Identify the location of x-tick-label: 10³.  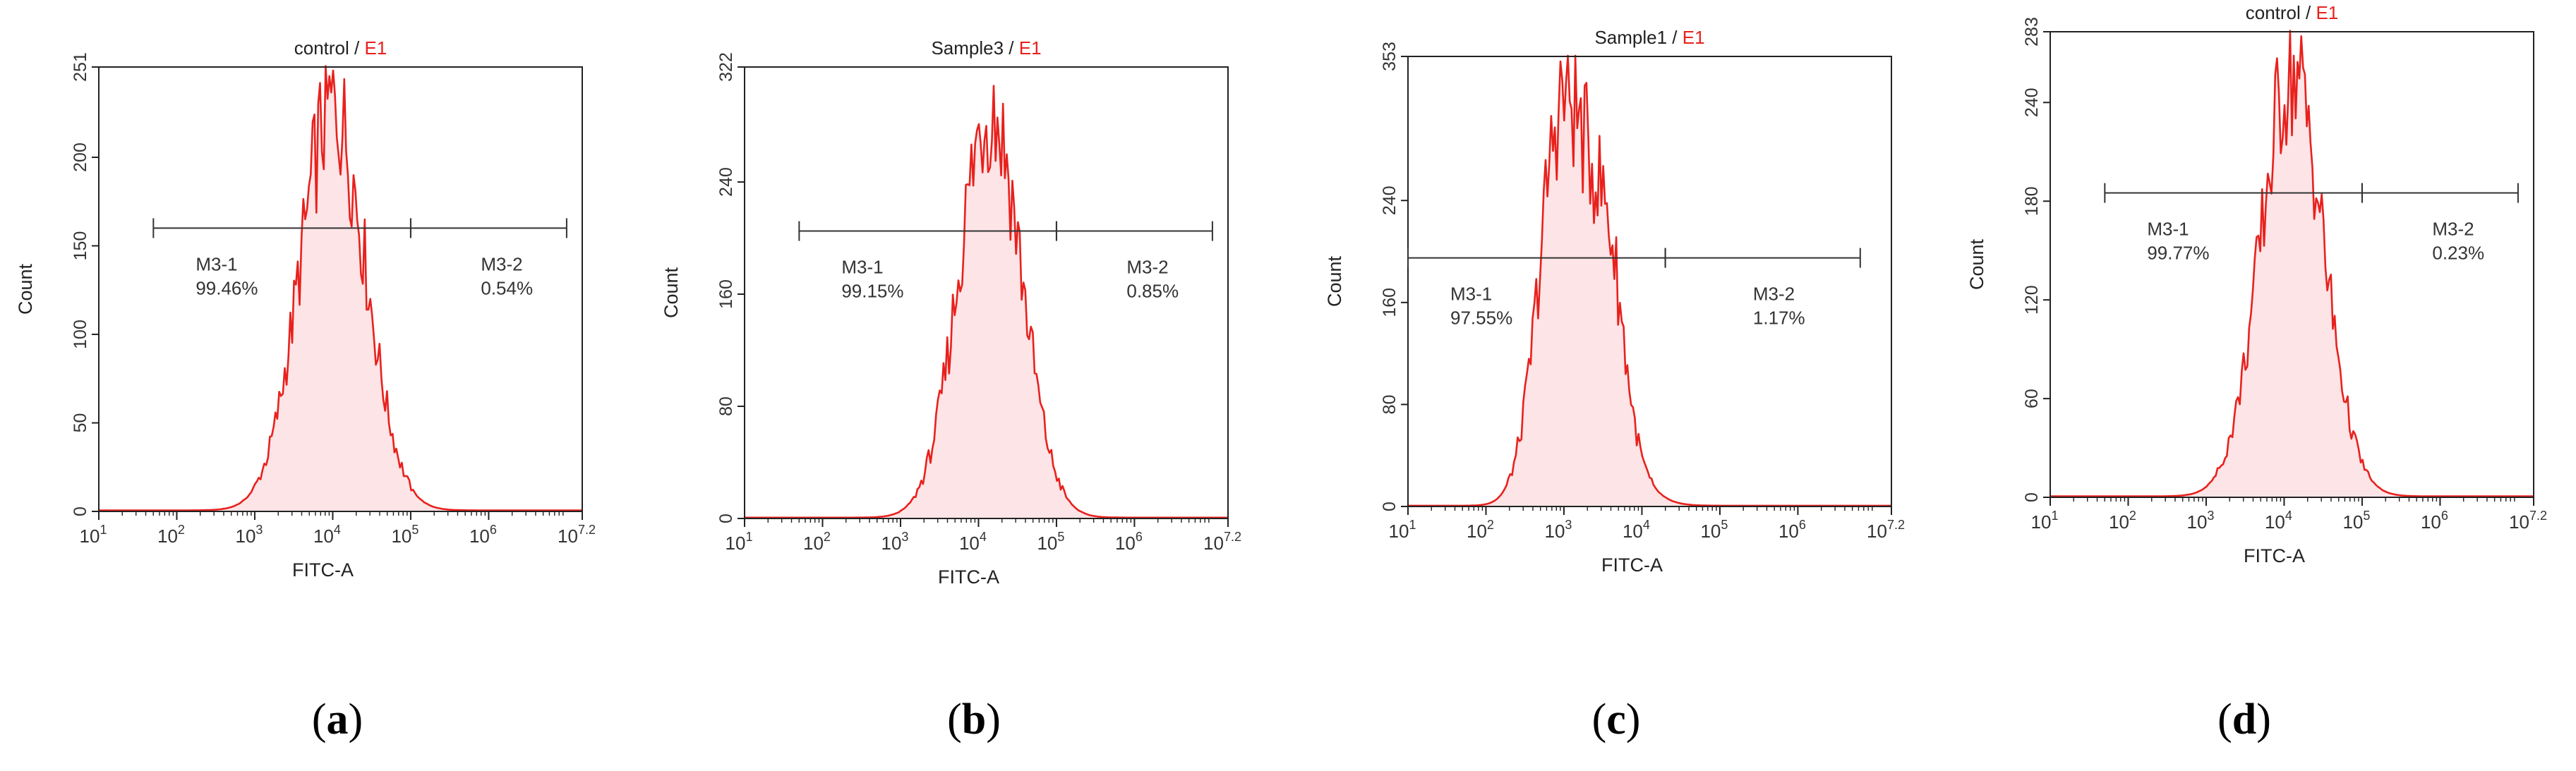
(1558, 530).